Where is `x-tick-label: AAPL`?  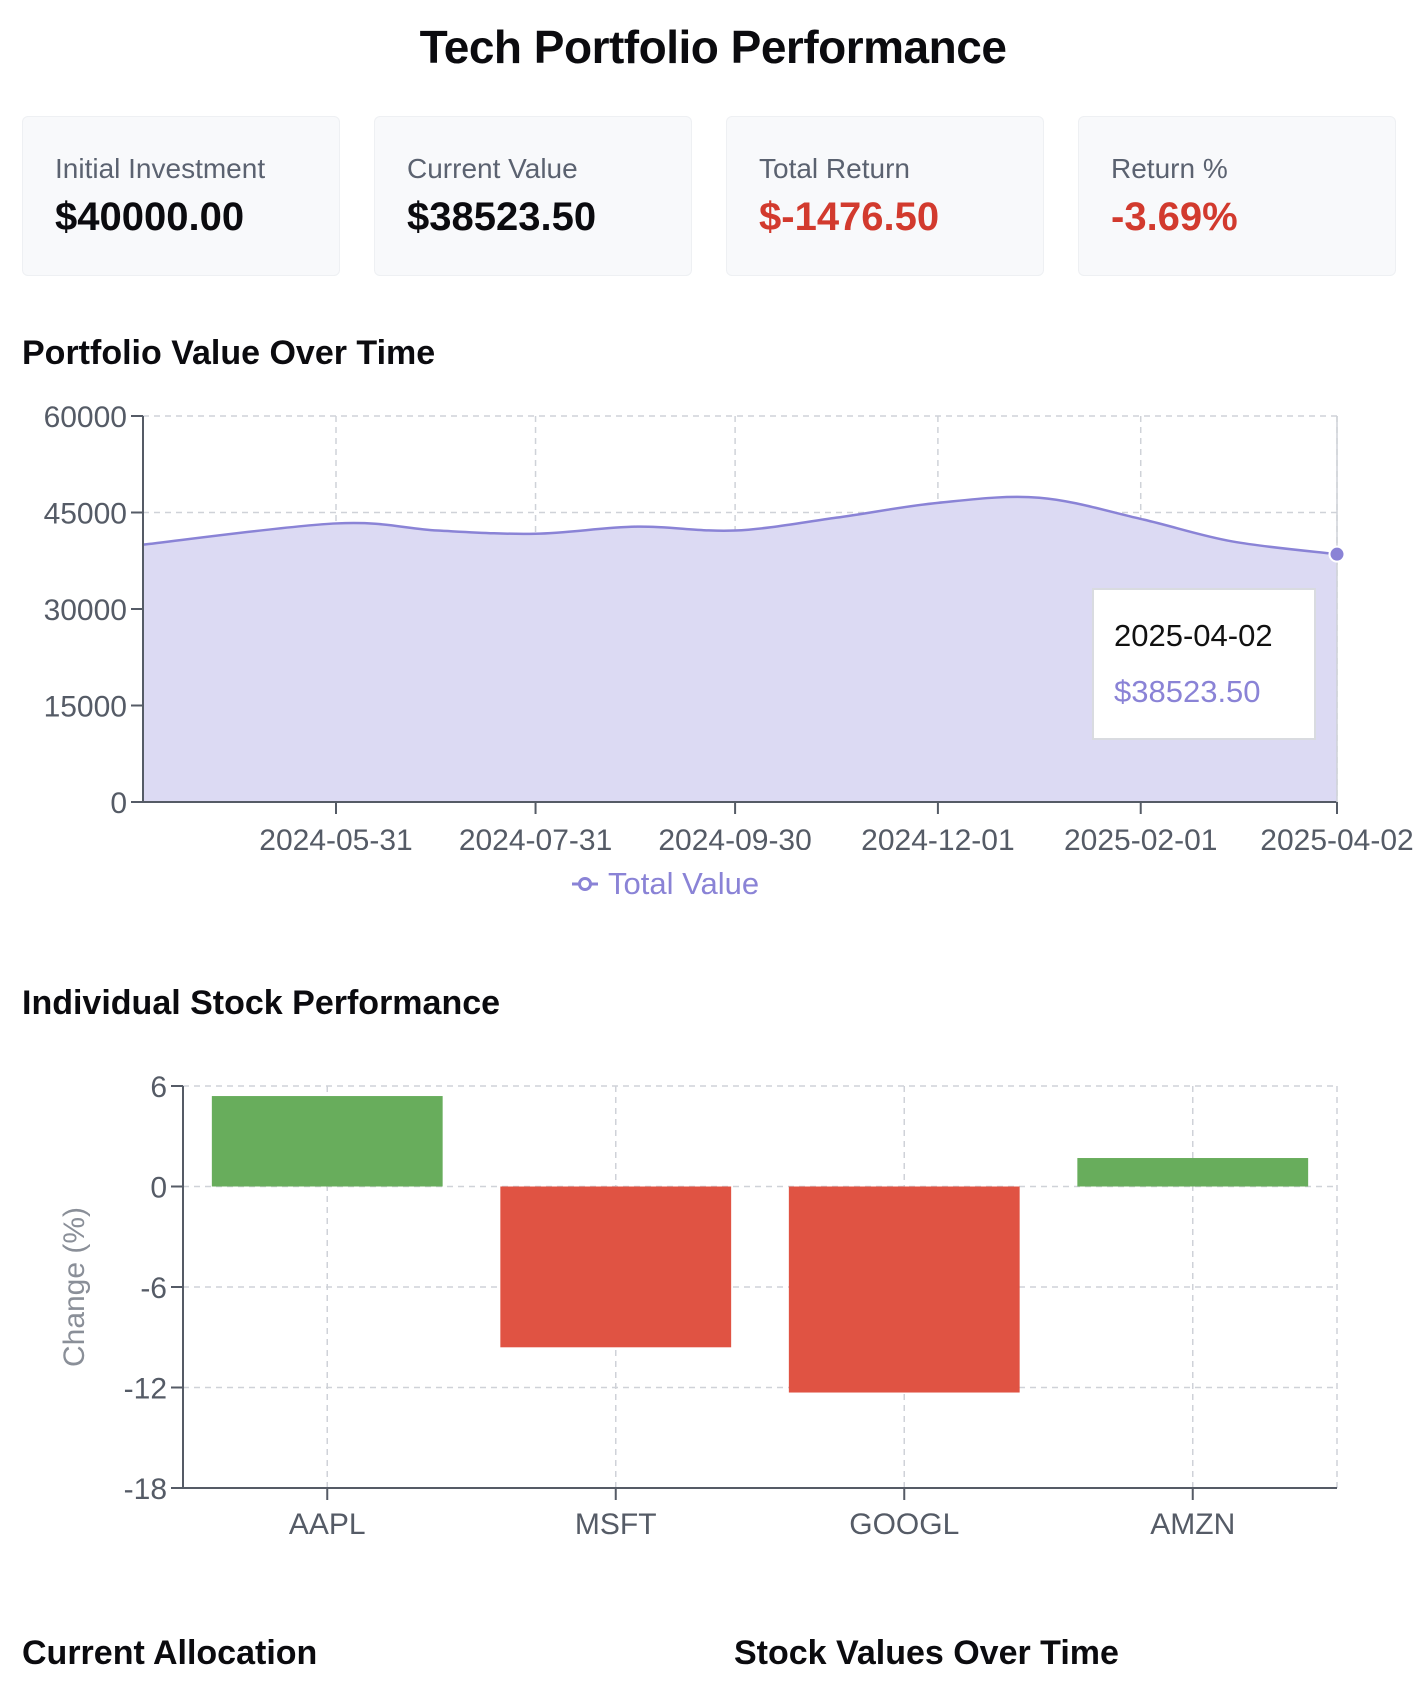
x-tick-label: AAPL is located at coordinates (327, 1524).